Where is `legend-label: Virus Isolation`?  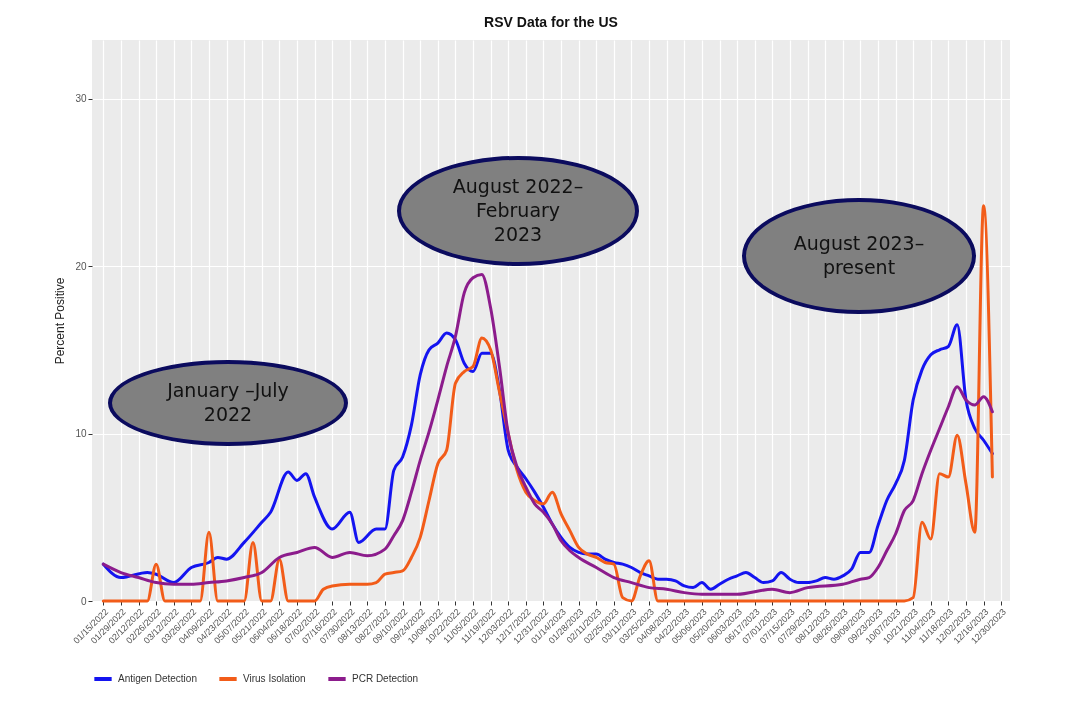
legend-label: Virus Isolation is located at coordinates (274, 678).